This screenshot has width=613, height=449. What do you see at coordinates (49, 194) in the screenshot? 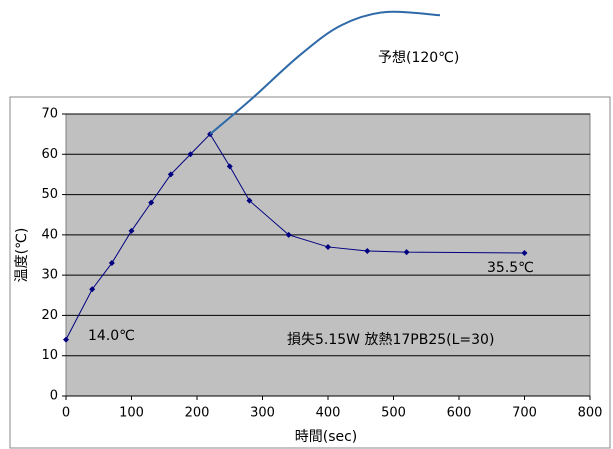
I see `y-tick-label: 50` at bounding box center [49, 194].